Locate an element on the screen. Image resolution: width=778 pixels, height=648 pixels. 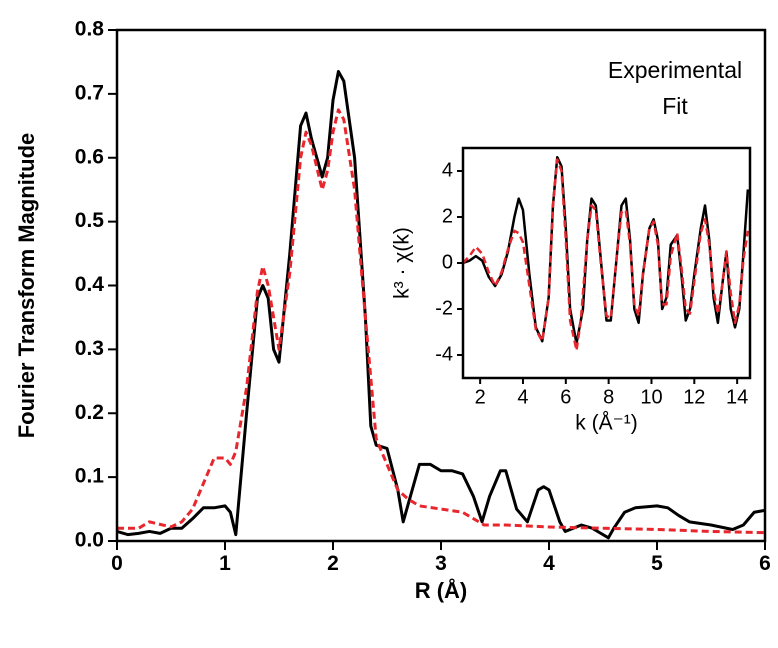
y-tick-label: 4 is located at coordinates (447, 170).